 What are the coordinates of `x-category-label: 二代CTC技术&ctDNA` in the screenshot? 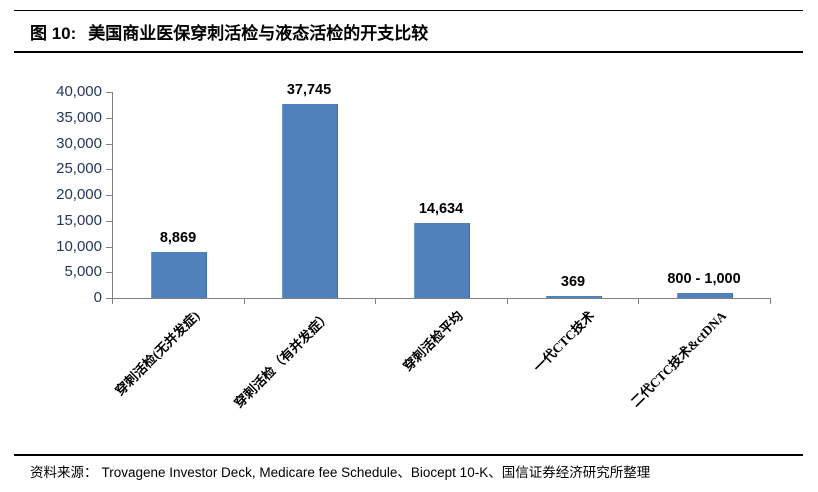 It's located at (678, 359).